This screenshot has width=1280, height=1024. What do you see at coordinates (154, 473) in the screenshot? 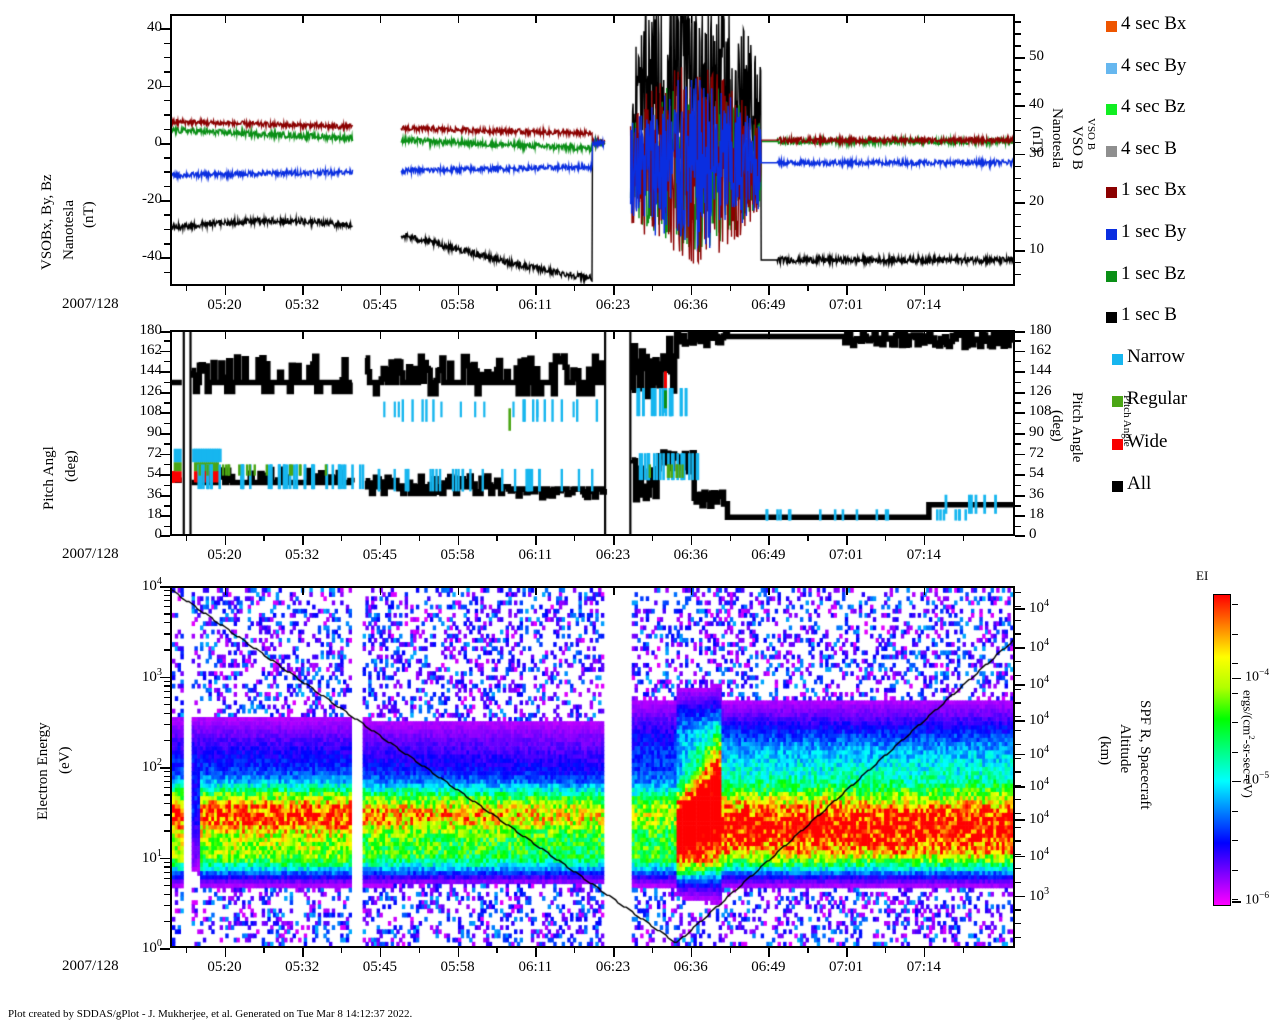
I see `panel2-left-tick-label: 54` at bounding box center [154, 473].